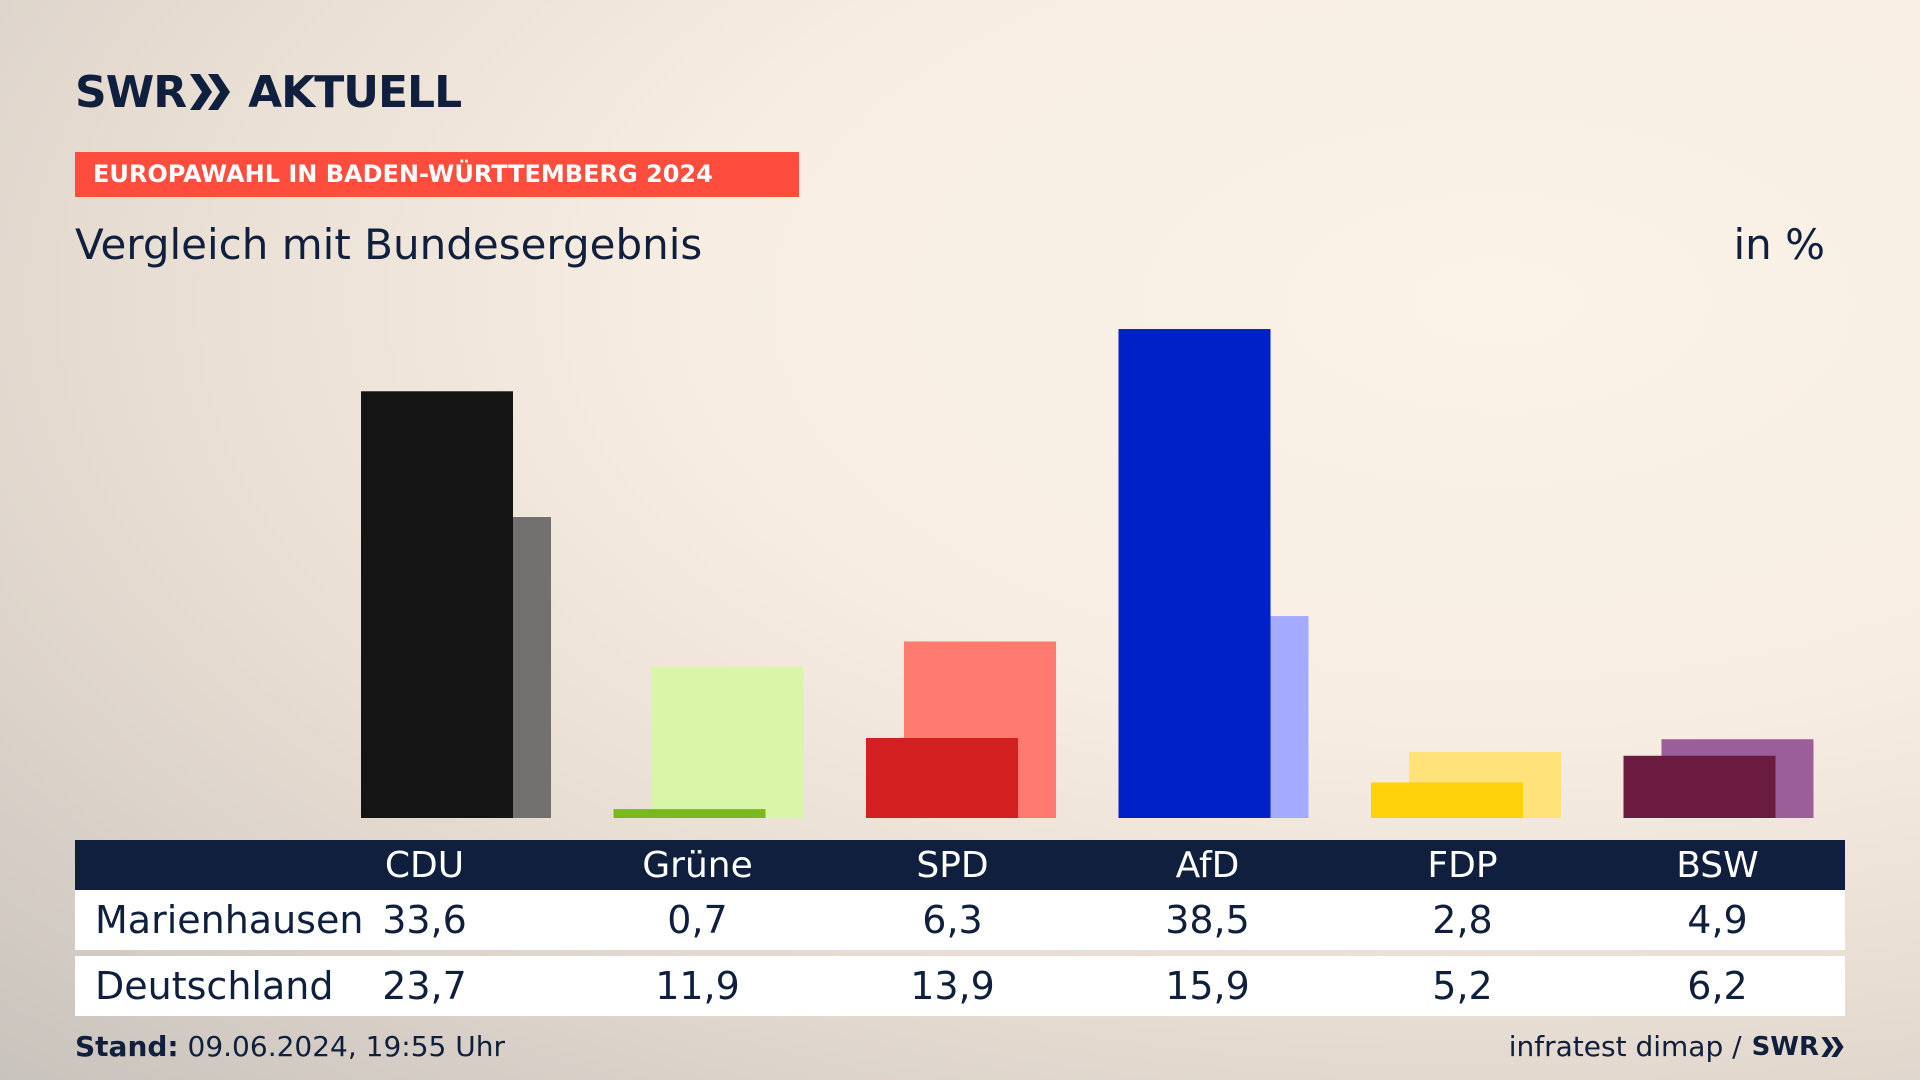 The width and height of the screenshot is (1920, 1080). What do you see at coordinates (942, 777) in the screenshot?
I see `bar-marienhausen-spd` at bounding box center [942, 777].